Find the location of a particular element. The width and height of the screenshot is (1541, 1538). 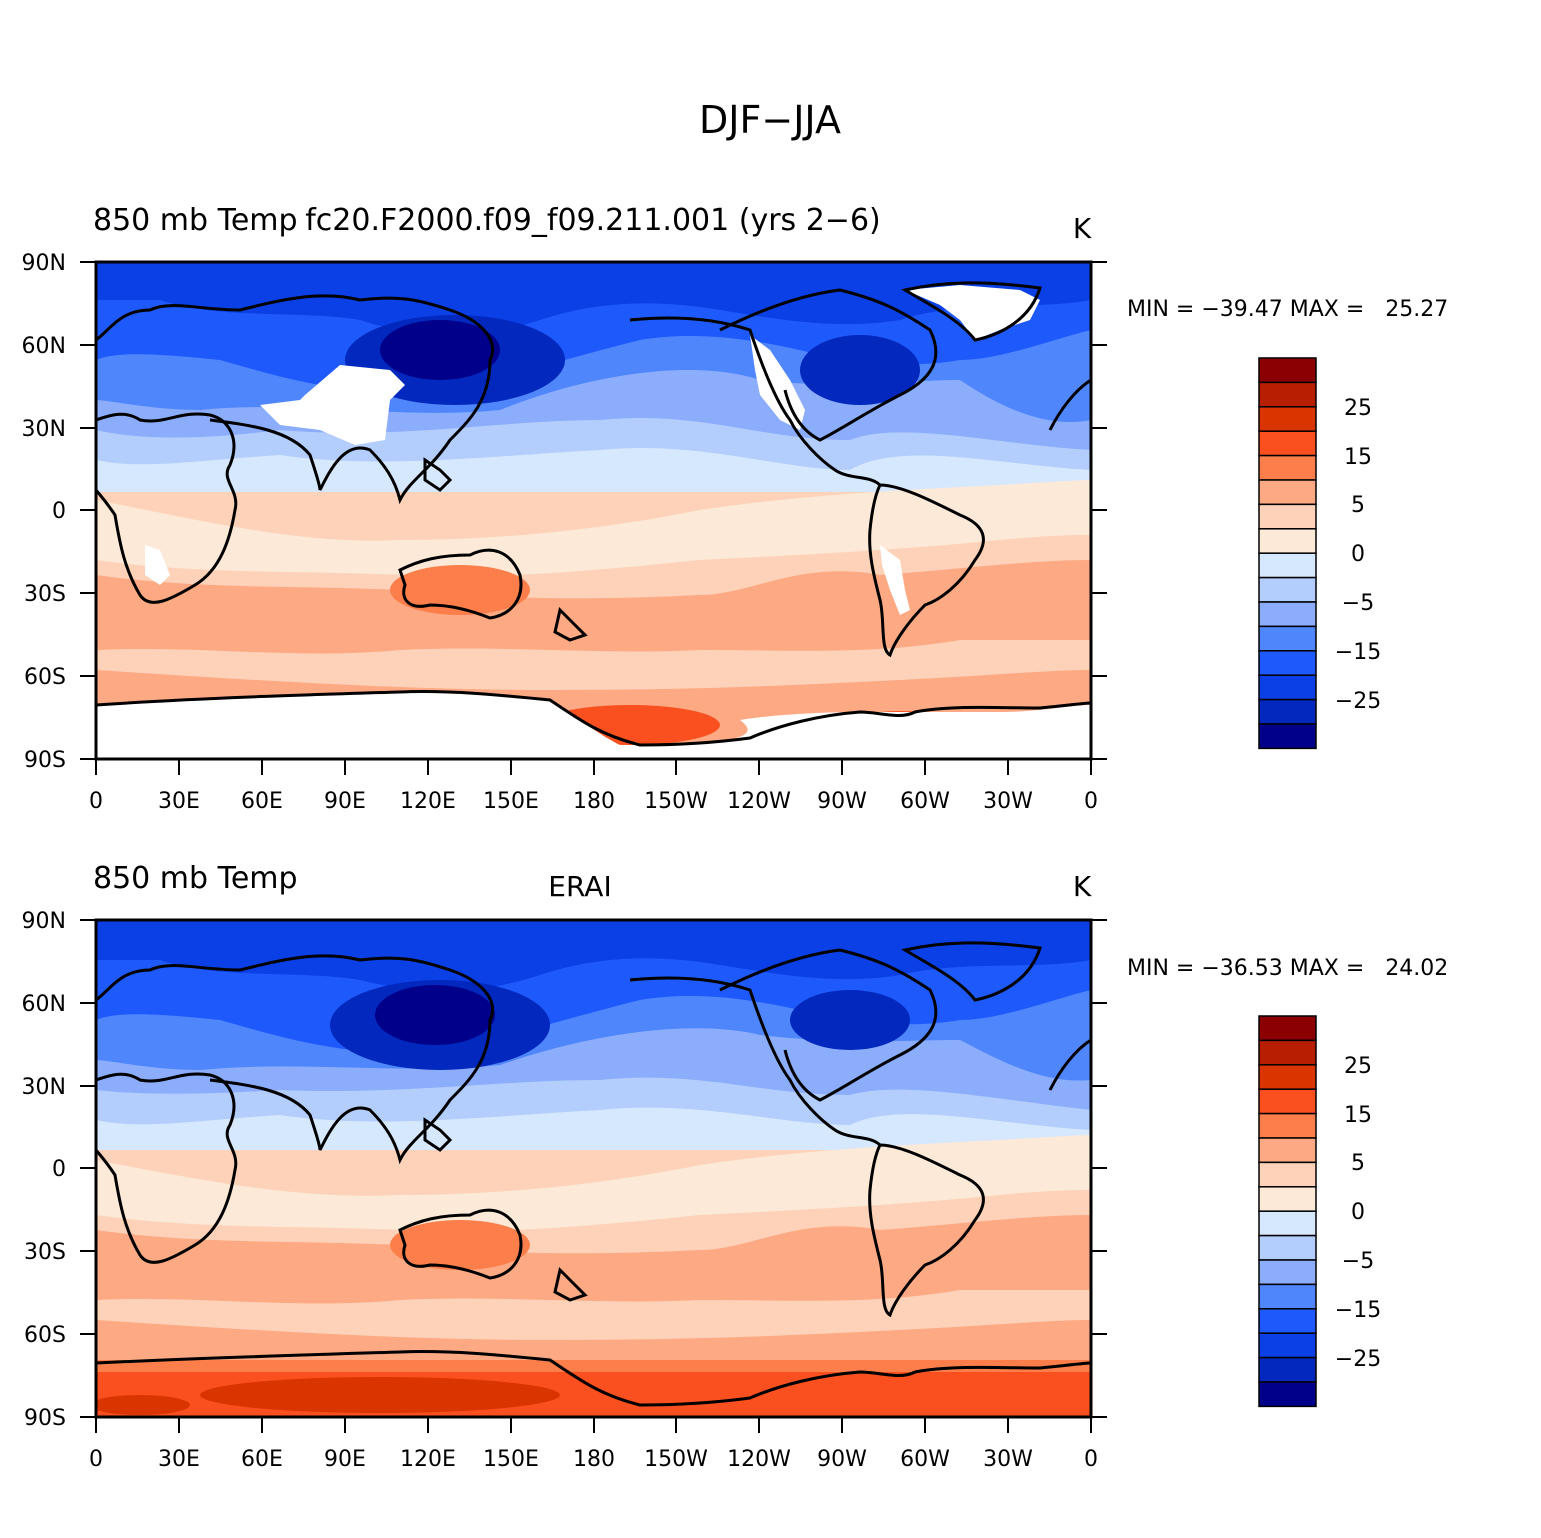

panel-center-title: fc20.F2000.f09_f09.211.001 (yrs 2−6) is located at coordinates (592, 220).